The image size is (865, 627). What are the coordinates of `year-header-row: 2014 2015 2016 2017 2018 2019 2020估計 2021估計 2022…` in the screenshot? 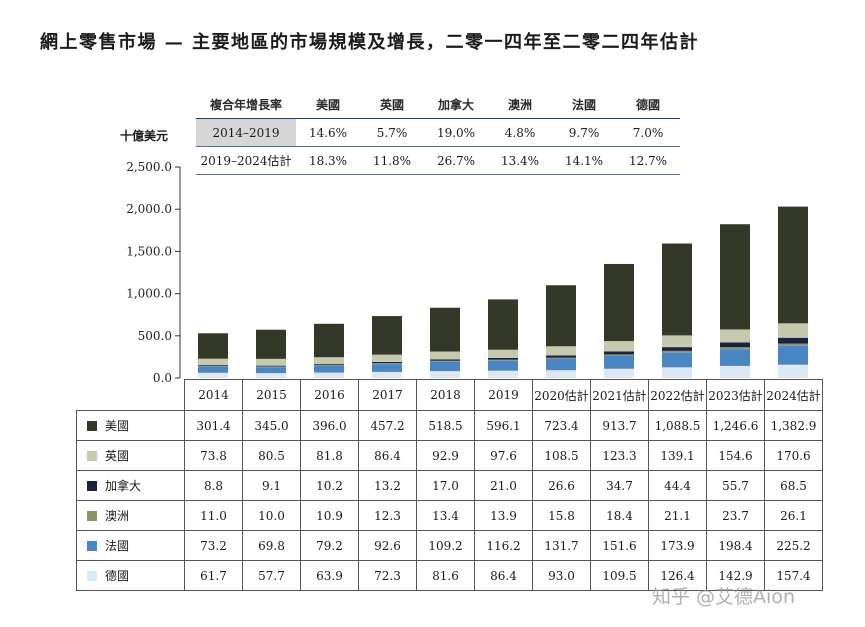 It's located at (449, 395).